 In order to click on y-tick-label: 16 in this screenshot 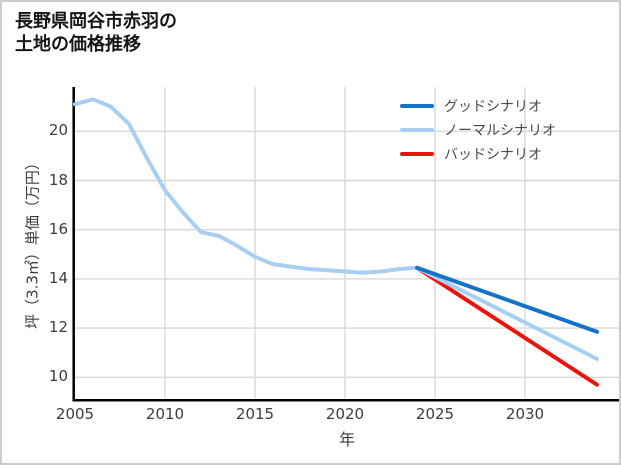, I will do `click(58, 228)`.